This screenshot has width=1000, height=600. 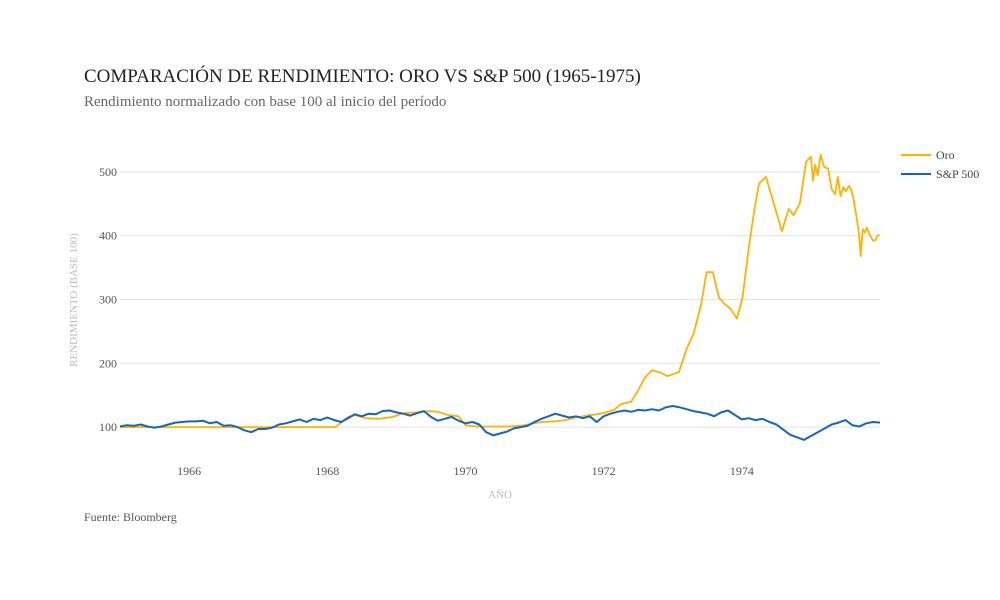 I want to click on x-axis-ticks: 1966 1968 1970 1972 1974, so click(x=465, y=471).